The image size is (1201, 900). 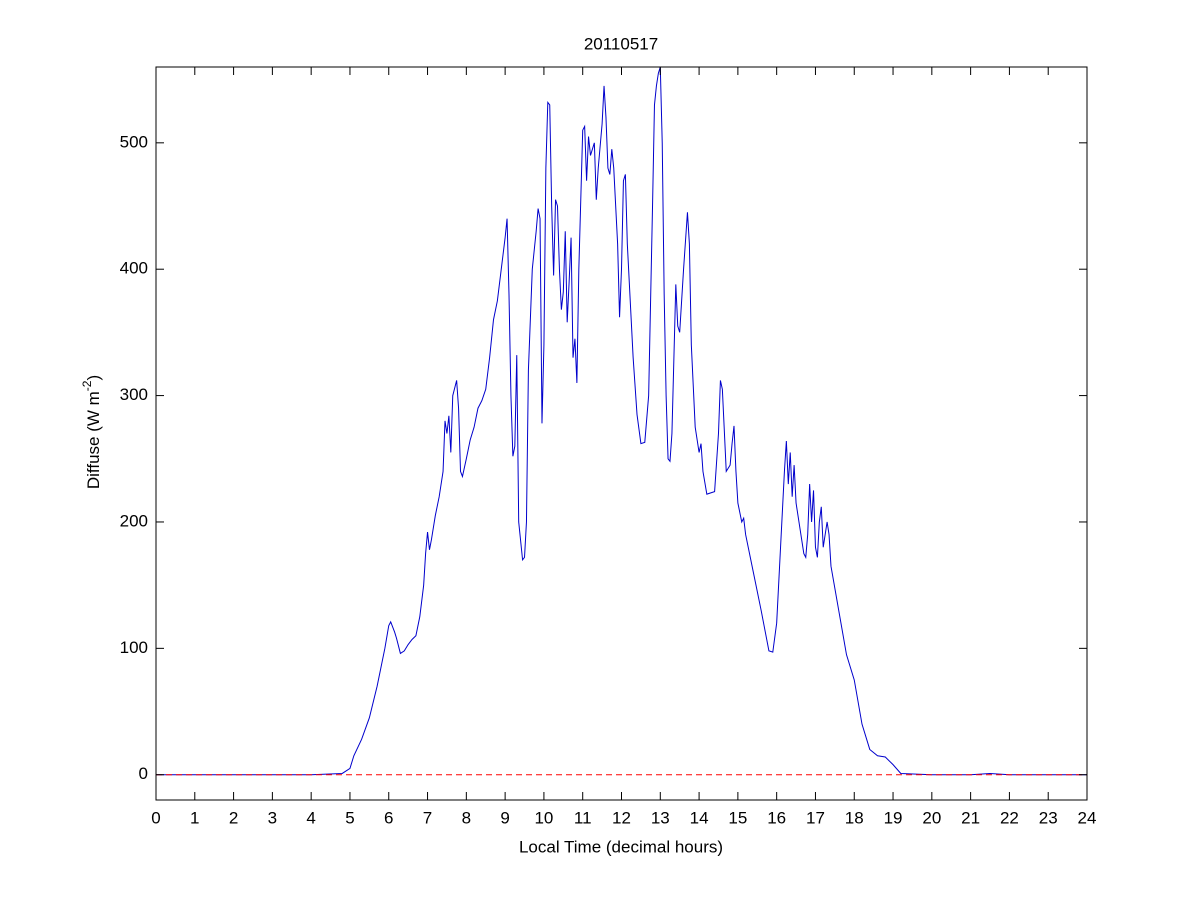 What do you see at coordinates (1087, 817) in the screenshot?
I see `x-tick-label: 24` at bounding box center [1087, 817].